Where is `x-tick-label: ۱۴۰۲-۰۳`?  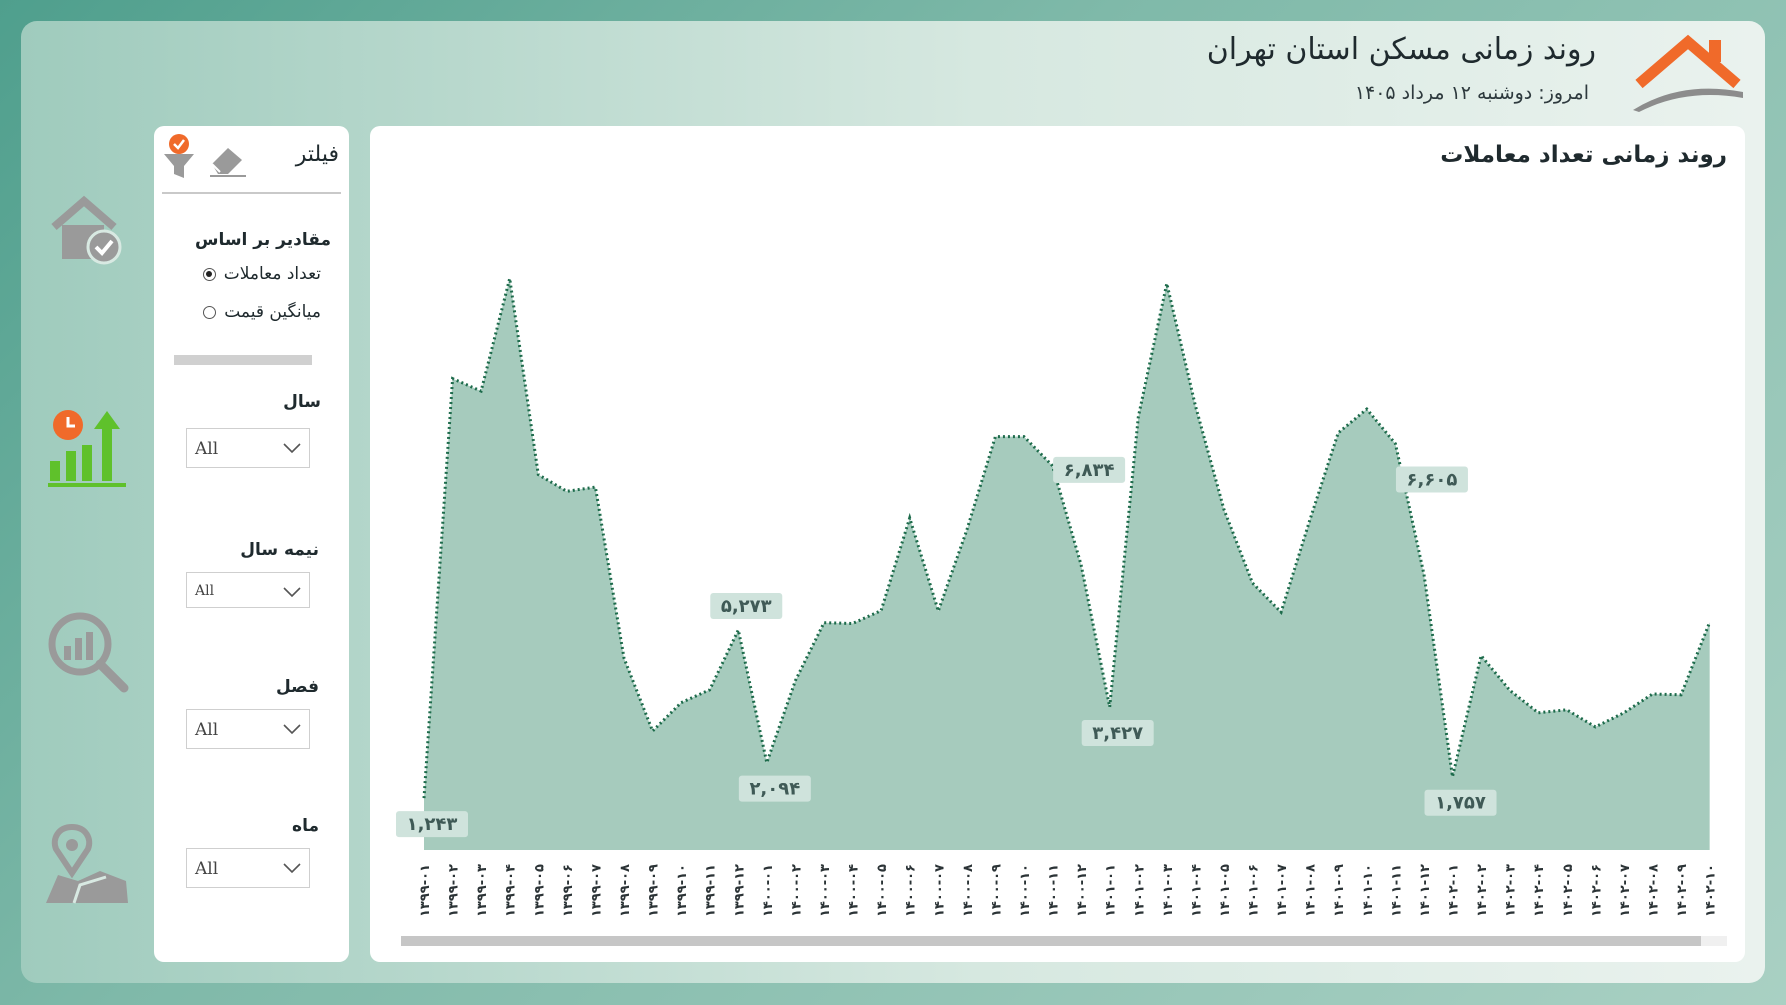 x-tick-label: ۱۴۰۲-۰۳ is located at coordinates (1511, 890).